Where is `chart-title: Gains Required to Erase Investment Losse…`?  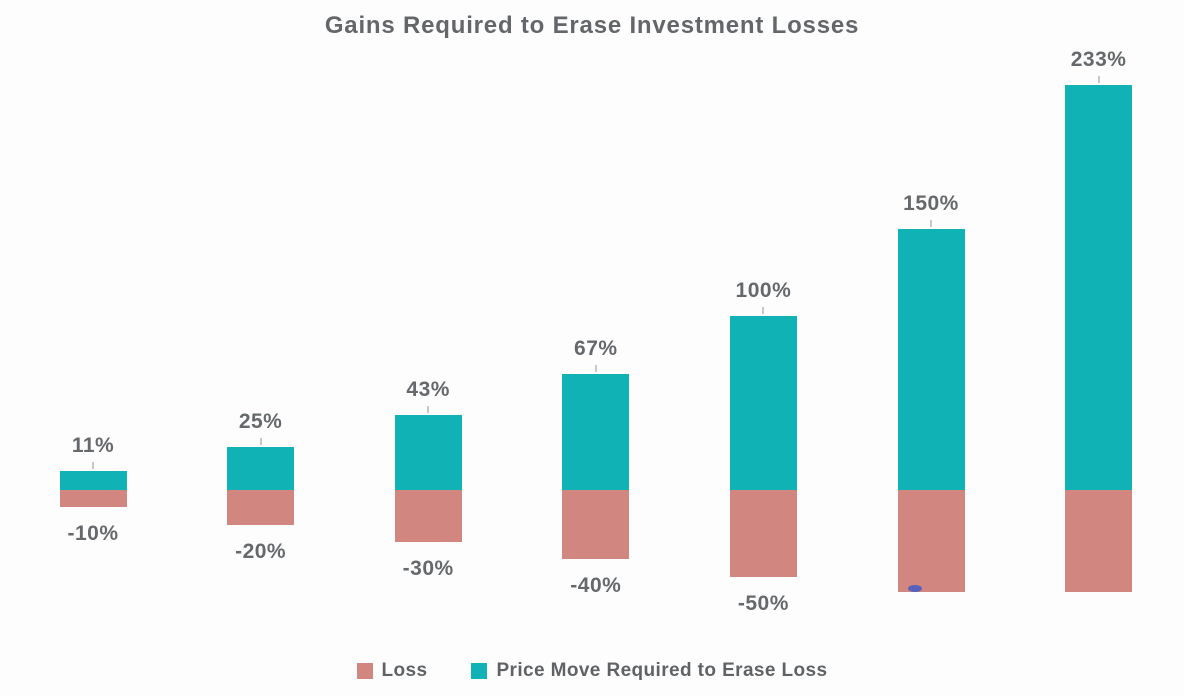
chart-title: Gains Required to Erase Investment Losse… is located at coordinates (592, 25).